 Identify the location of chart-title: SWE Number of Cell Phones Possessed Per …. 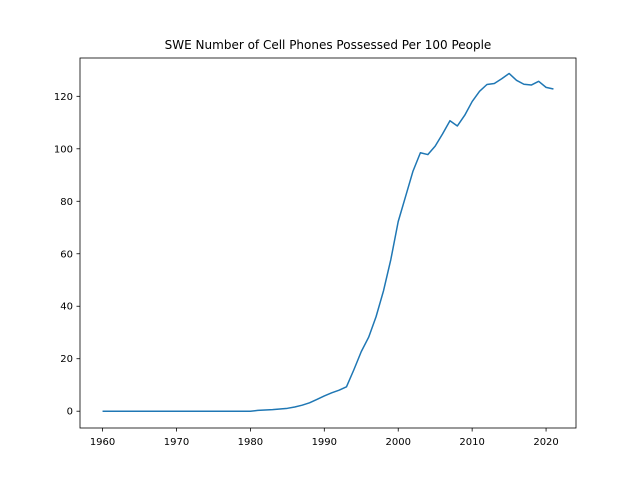
(328, 45).